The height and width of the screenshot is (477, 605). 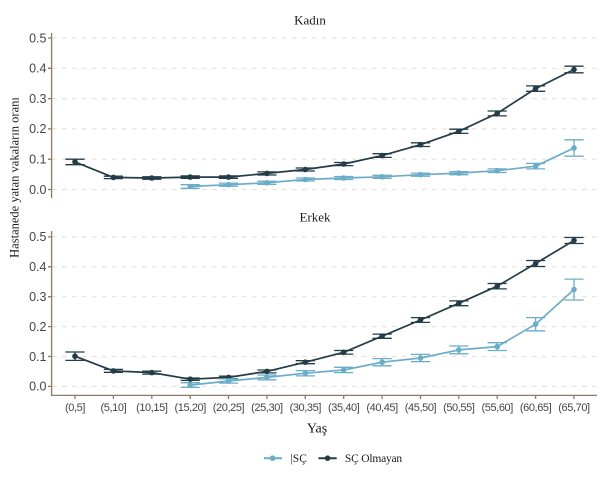 What do you see at coordinates (374, 459) in the screenshot?
I see `svg-text: SÇ Olmayan` at bounding box center [374, 459].